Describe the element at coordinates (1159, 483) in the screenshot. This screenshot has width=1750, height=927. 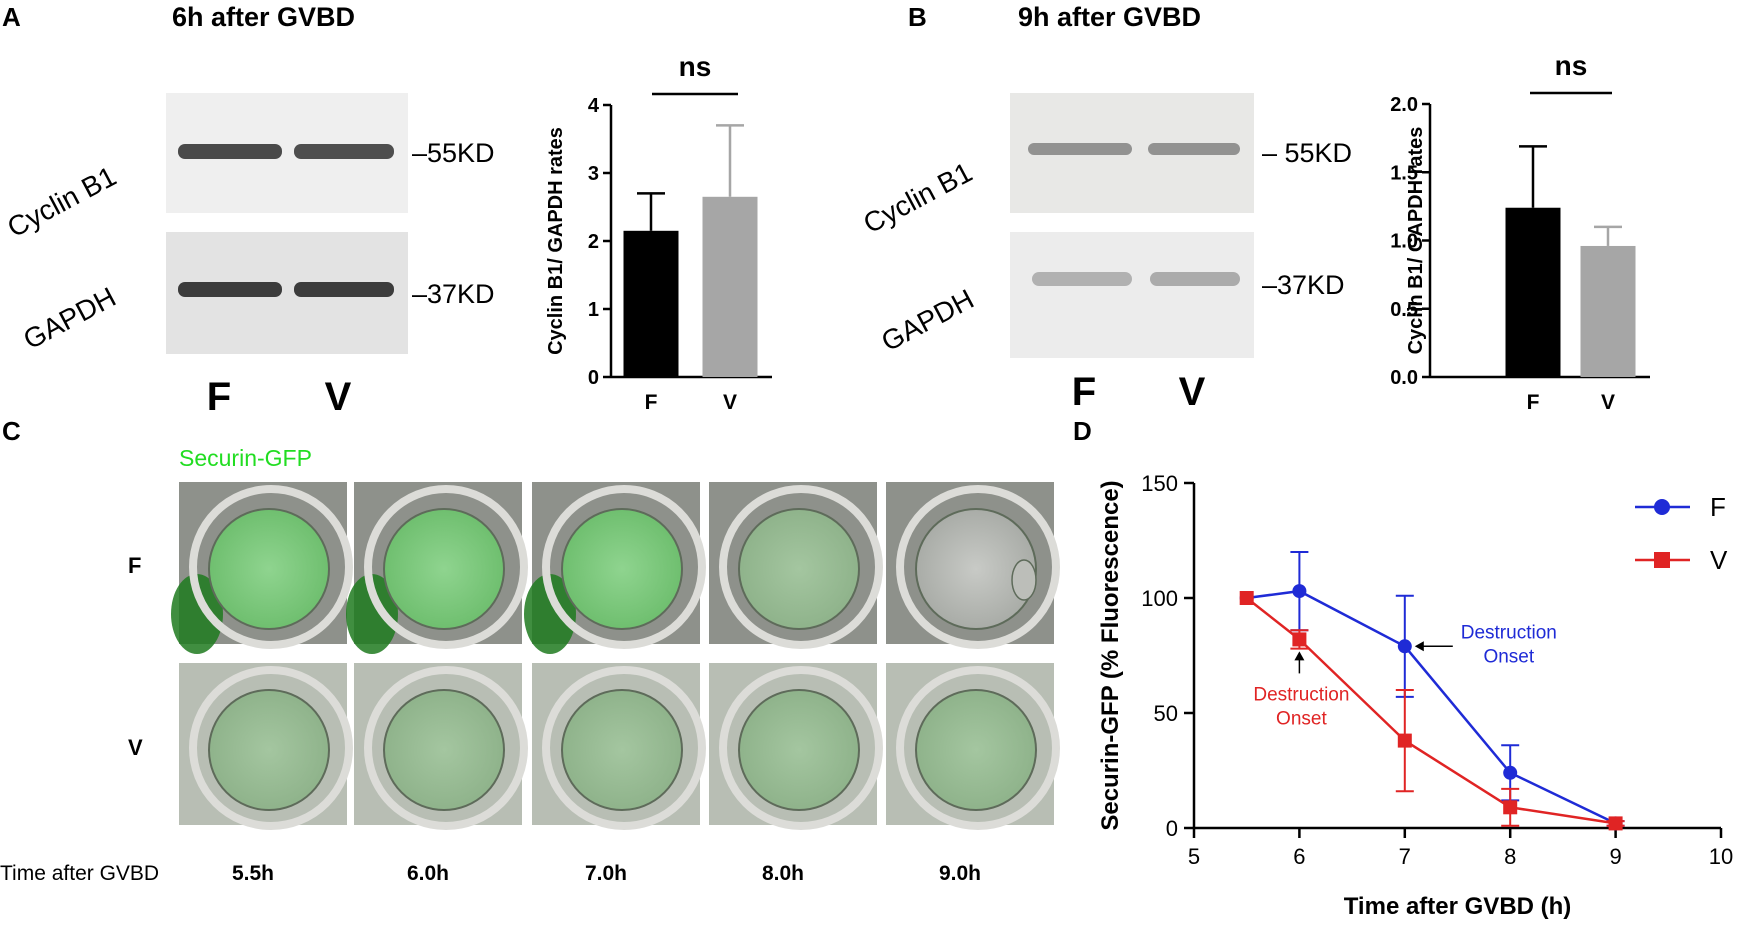
I see `y-tick-label: 150` at that location.